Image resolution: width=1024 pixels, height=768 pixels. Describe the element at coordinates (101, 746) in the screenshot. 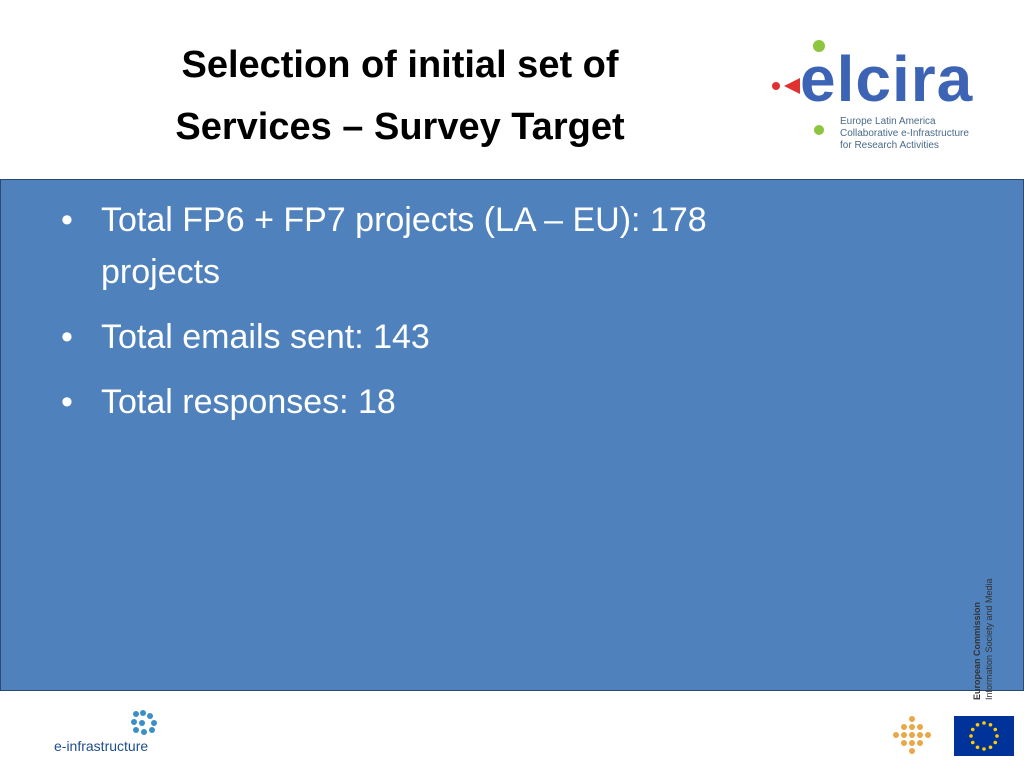

I see `einfra-label: e-infrastructure` at that location.